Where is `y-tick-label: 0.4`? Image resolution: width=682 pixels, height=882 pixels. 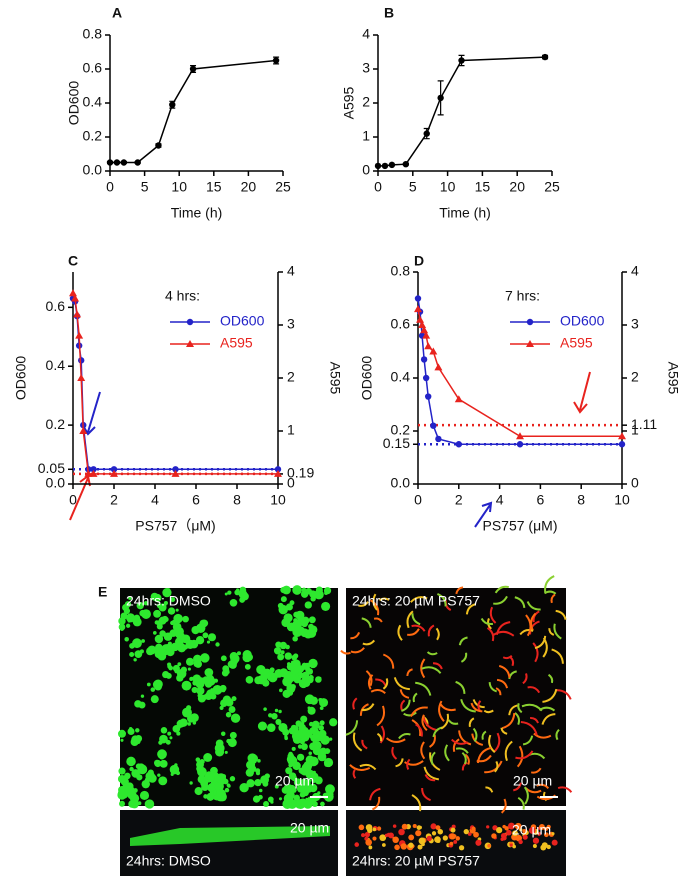 y-tick-label: 0.4 is located at coordinates (401, 377).